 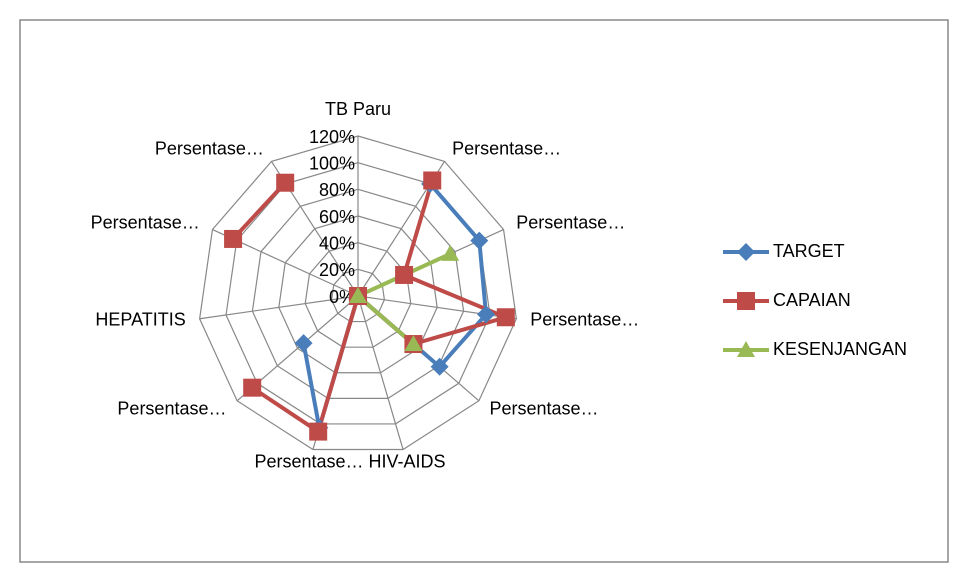 What do you see at coordinates (337, 217) in the screenshot?
I see `tick-label: 60%` at bounding box center [337, 217].